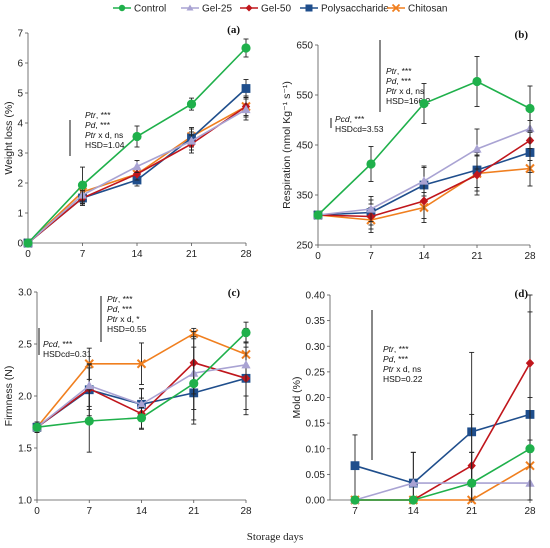  I want to click on y-tick-label: 0.20, so click(316, 398).